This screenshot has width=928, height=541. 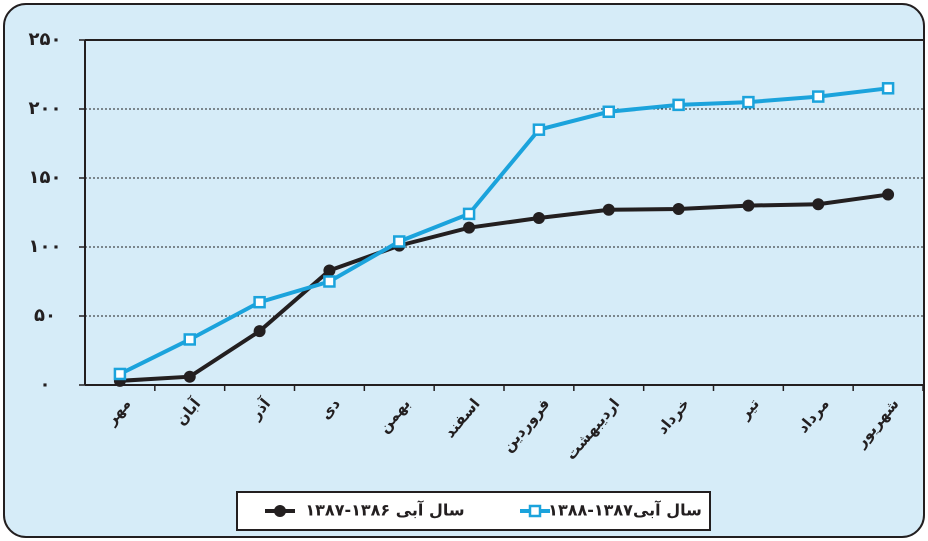 What do you see at coordinates (45, 246) in the screenshot?
I see `y-tick-label: ۱۰۰` at bounding box center [45, 246].